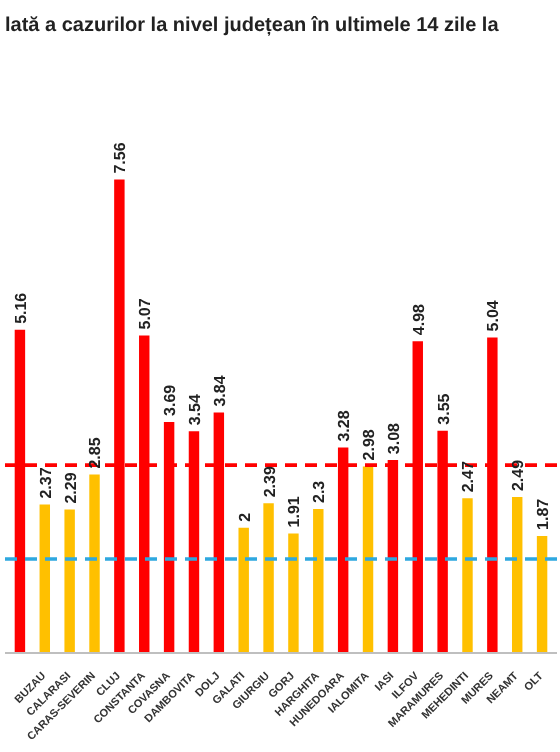 This screenshot has height=752, width=560. Describe the element at coordinates (319, 491) in the screenshot. I see `data-label: 2.3` at that location.